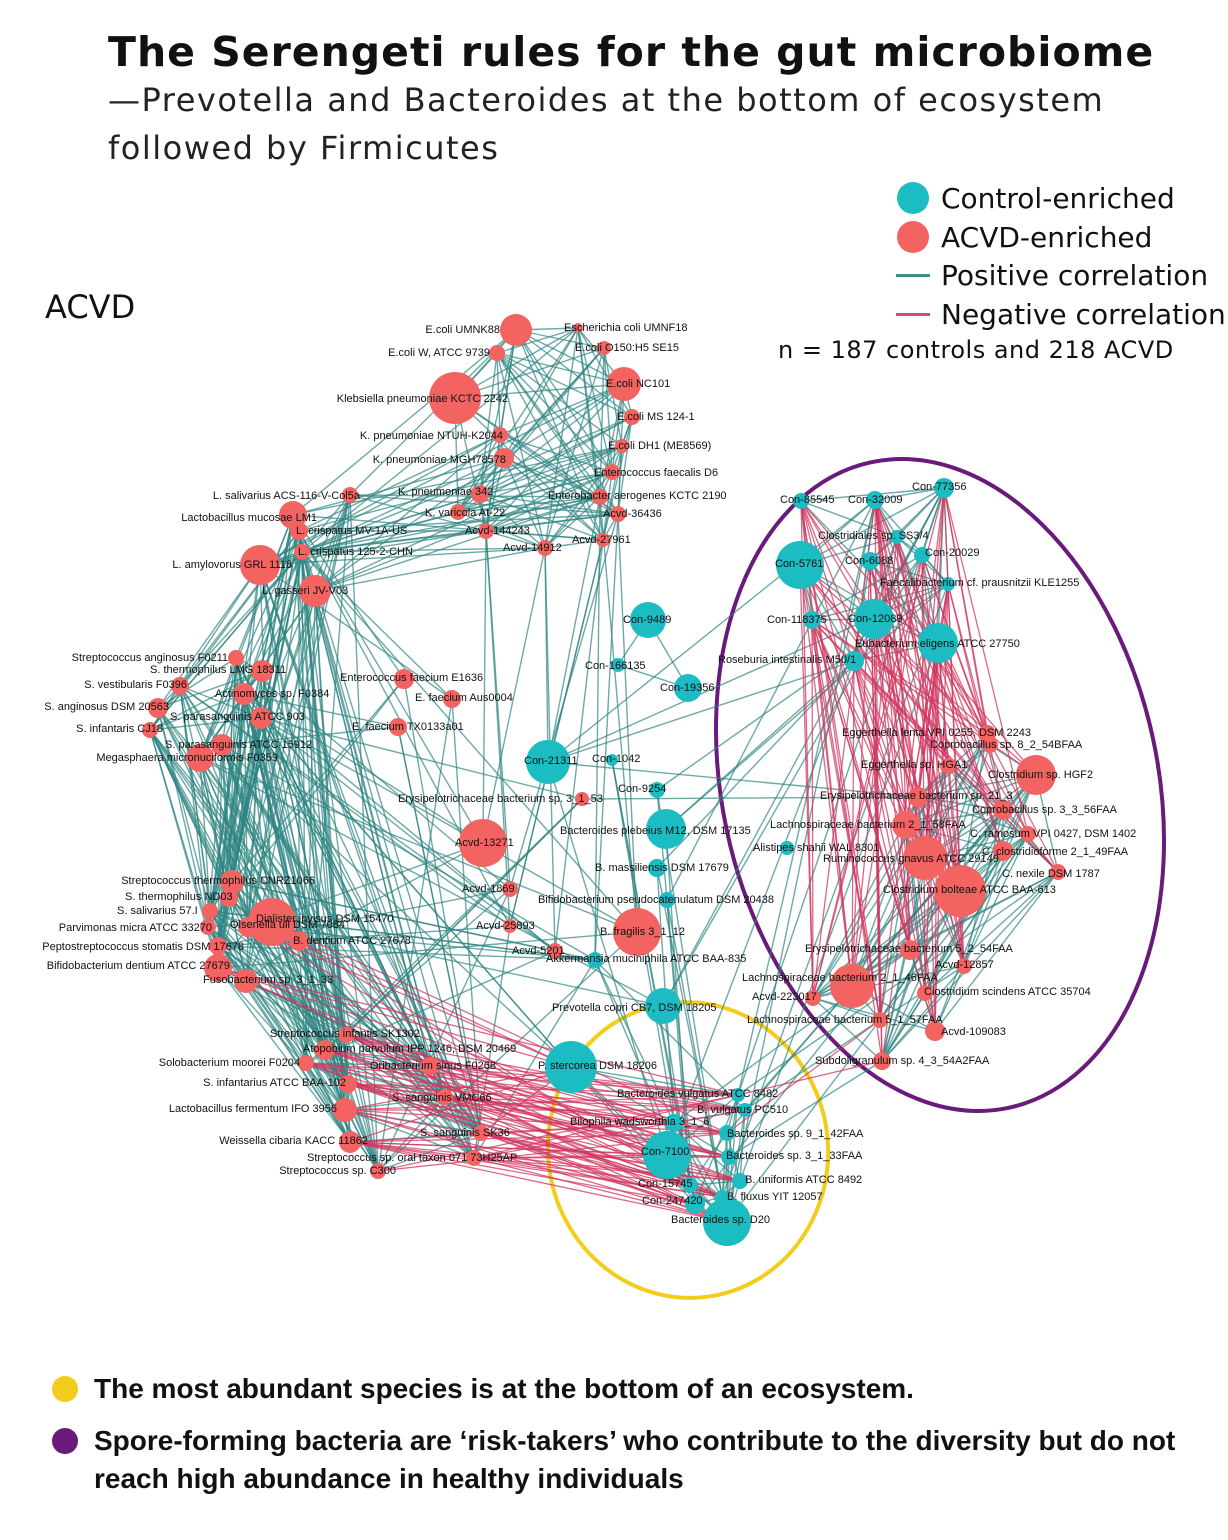  Describe the element at coordinates (1083, 314) in the screenshot. I see `legend-negative-label: Negative correlation` at that location.